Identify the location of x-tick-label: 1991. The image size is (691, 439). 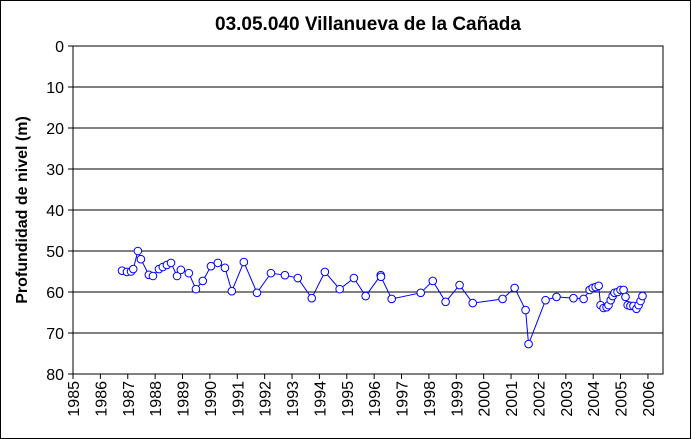
(238, 399).